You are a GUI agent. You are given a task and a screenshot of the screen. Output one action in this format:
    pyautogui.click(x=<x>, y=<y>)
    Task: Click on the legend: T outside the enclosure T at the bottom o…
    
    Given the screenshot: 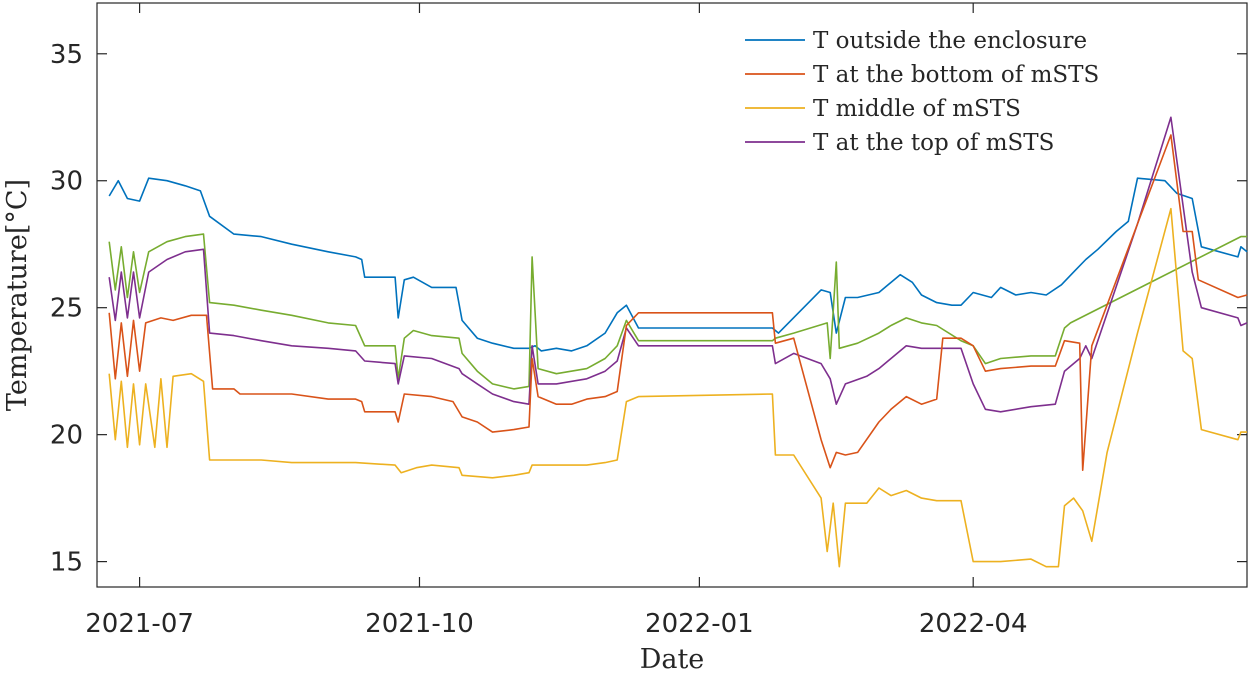 What is the action you would take?
    pyautogui.click(x=922, y=92)
    